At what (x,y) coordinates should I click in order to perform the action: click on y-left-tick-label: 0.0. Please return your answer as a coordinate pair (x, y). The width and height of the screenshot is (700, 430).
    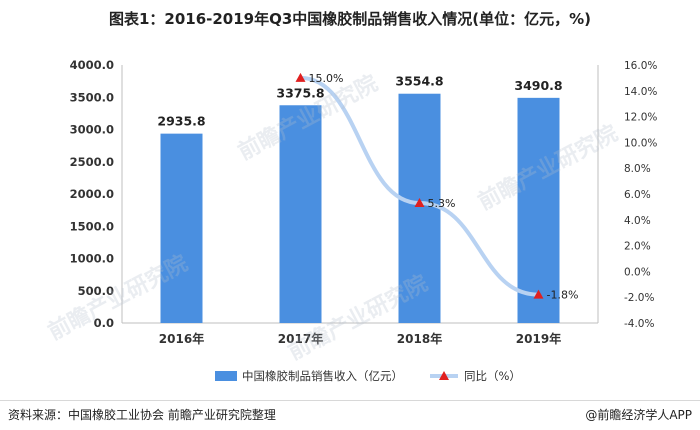
    Looking at the image, I should click on (104, 323).